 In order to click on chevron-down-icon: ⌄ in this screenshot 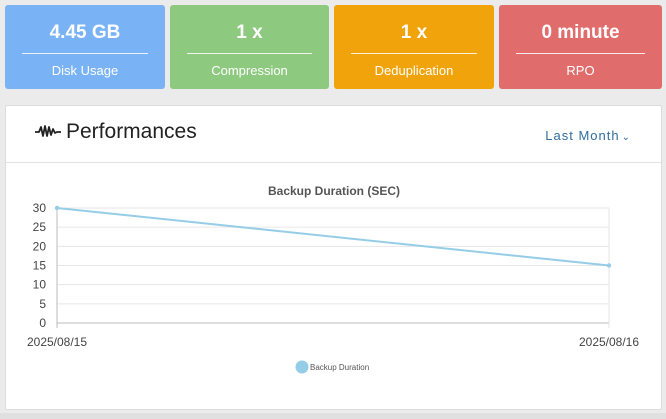, I will do `click(626, 137)`.